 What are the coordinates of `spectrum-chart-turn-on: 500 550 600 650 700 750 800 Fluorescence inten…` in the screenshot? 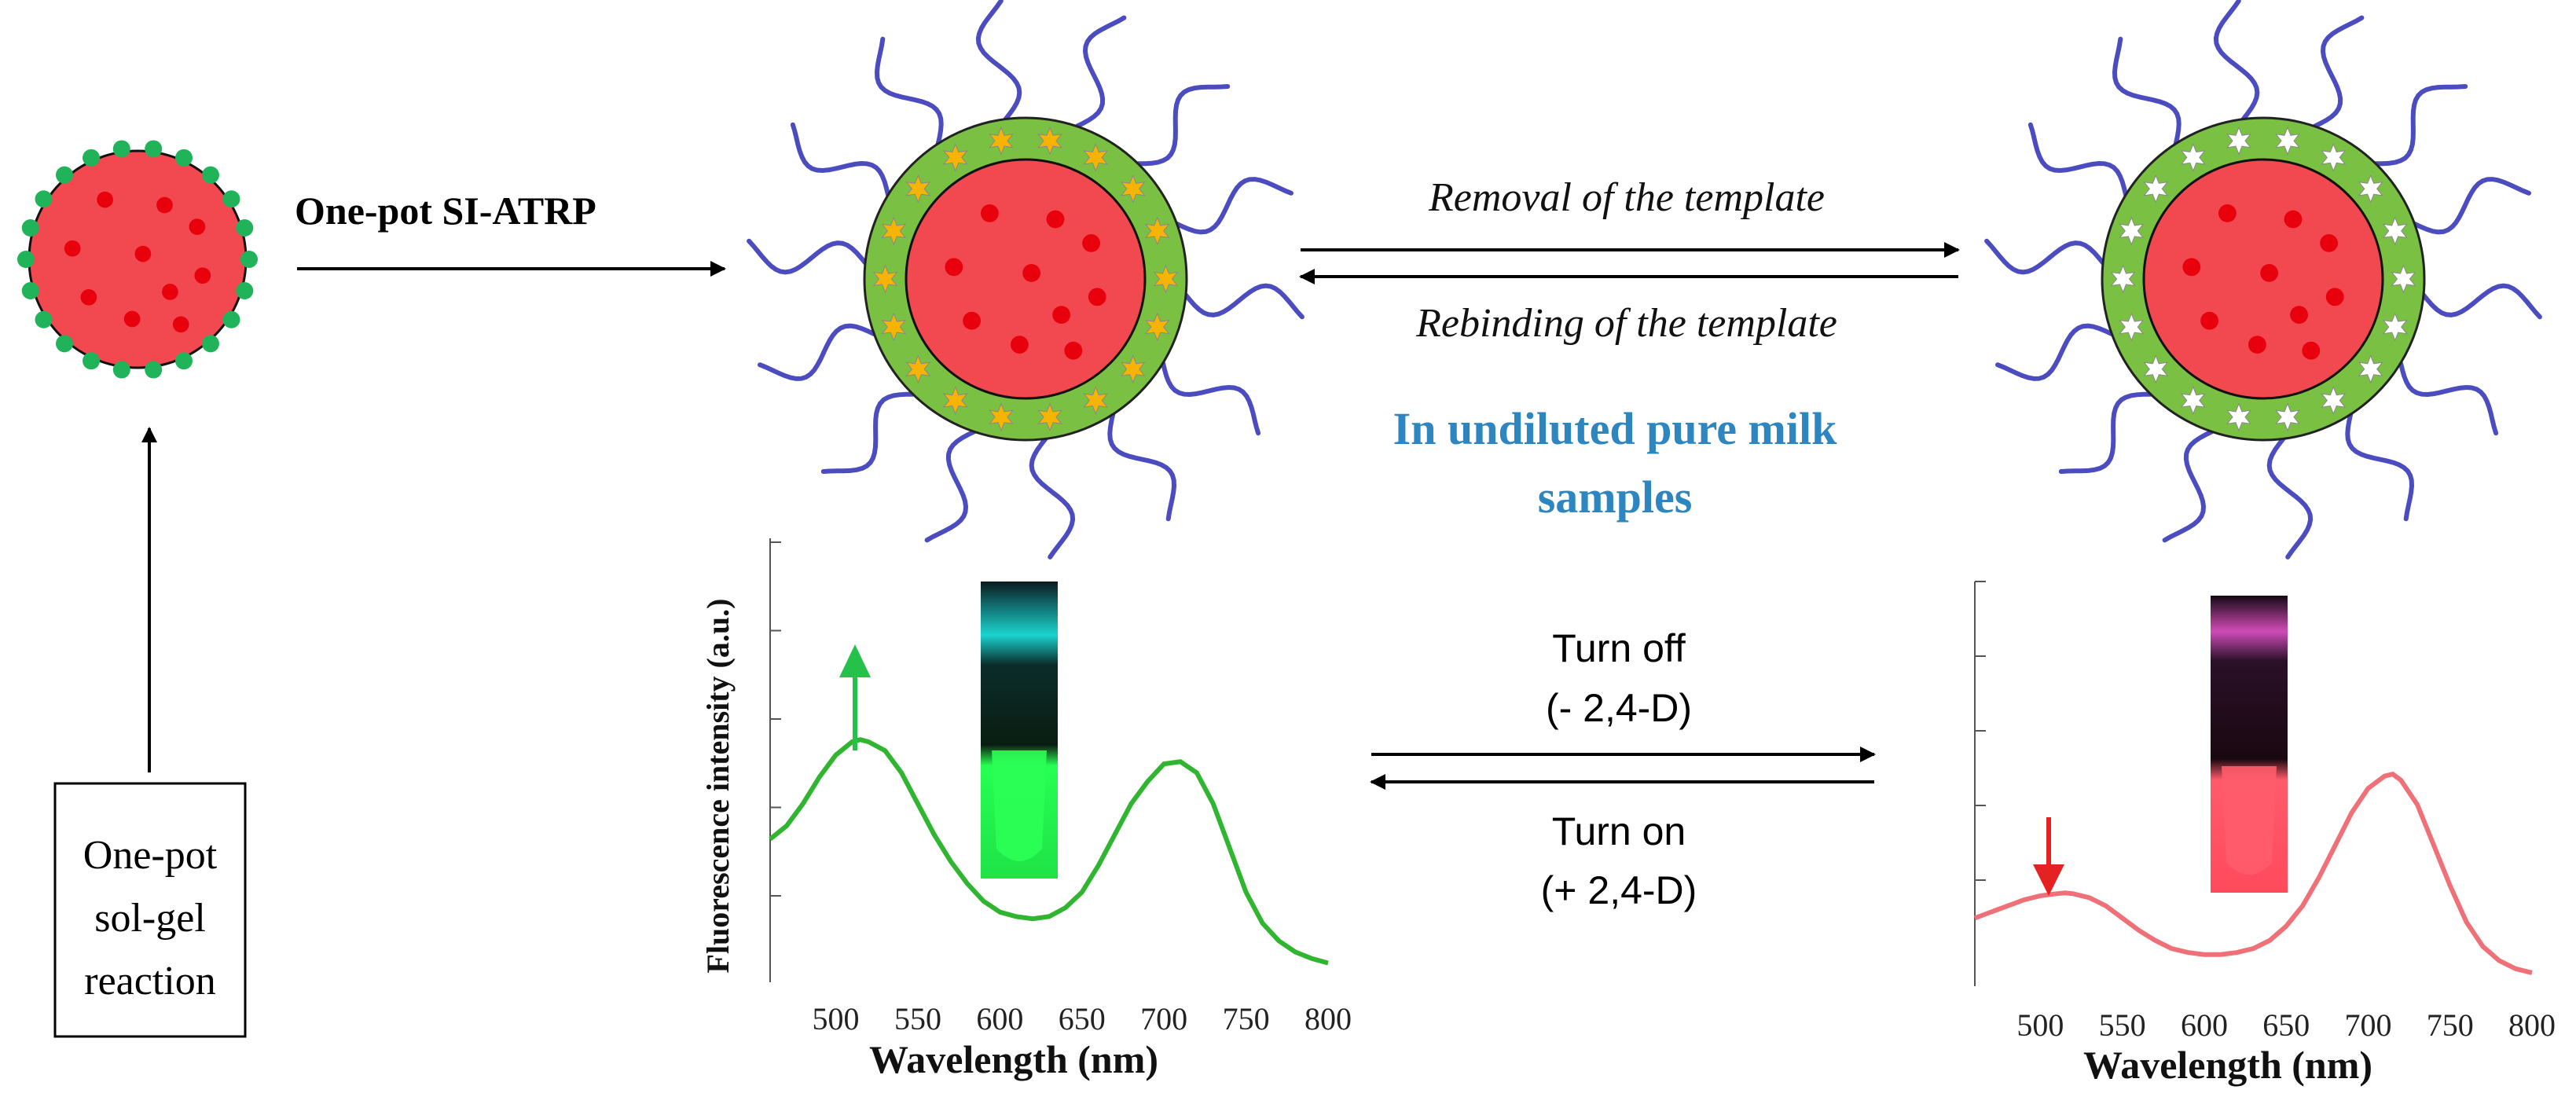 It's located at (1026, 810).